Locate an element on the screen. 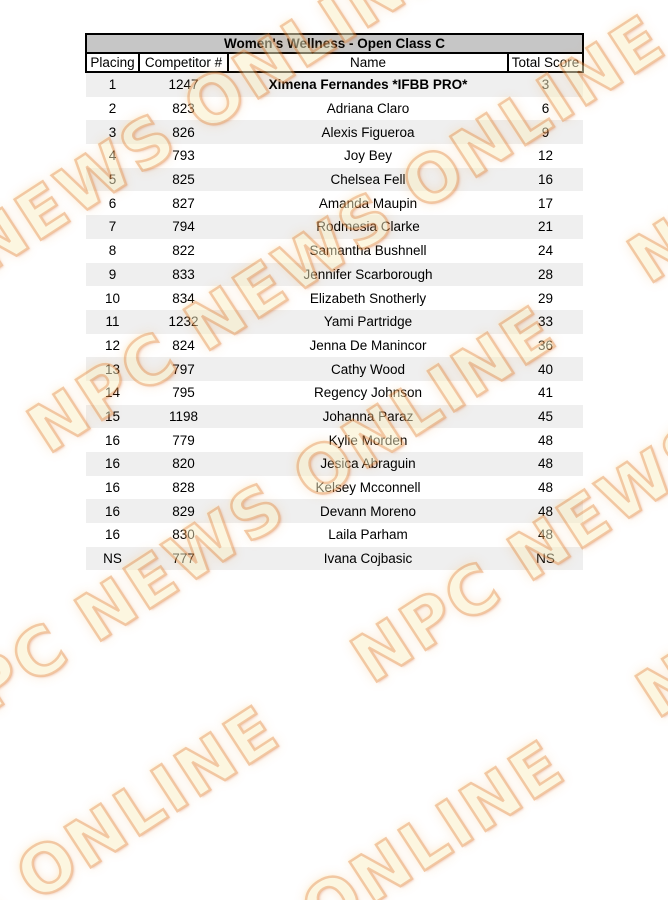  competitor-number-cell: 833 is located at coordinates (183, 274).